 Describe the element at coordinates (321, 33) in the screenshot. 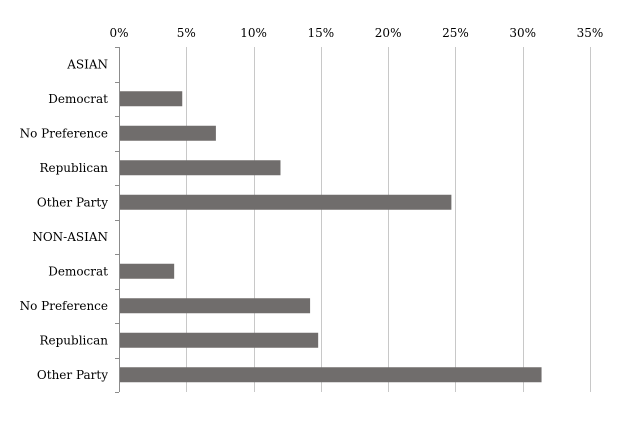

I see `x-tick-label: 15%` at that location.